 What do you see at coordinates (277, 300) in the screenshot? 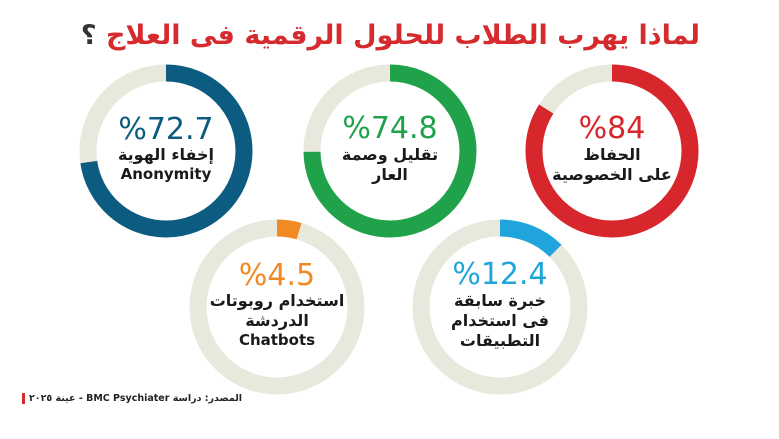
I see `category-label-chatbots-0: استخدام روبوتات` at bounding box center [277, 300].